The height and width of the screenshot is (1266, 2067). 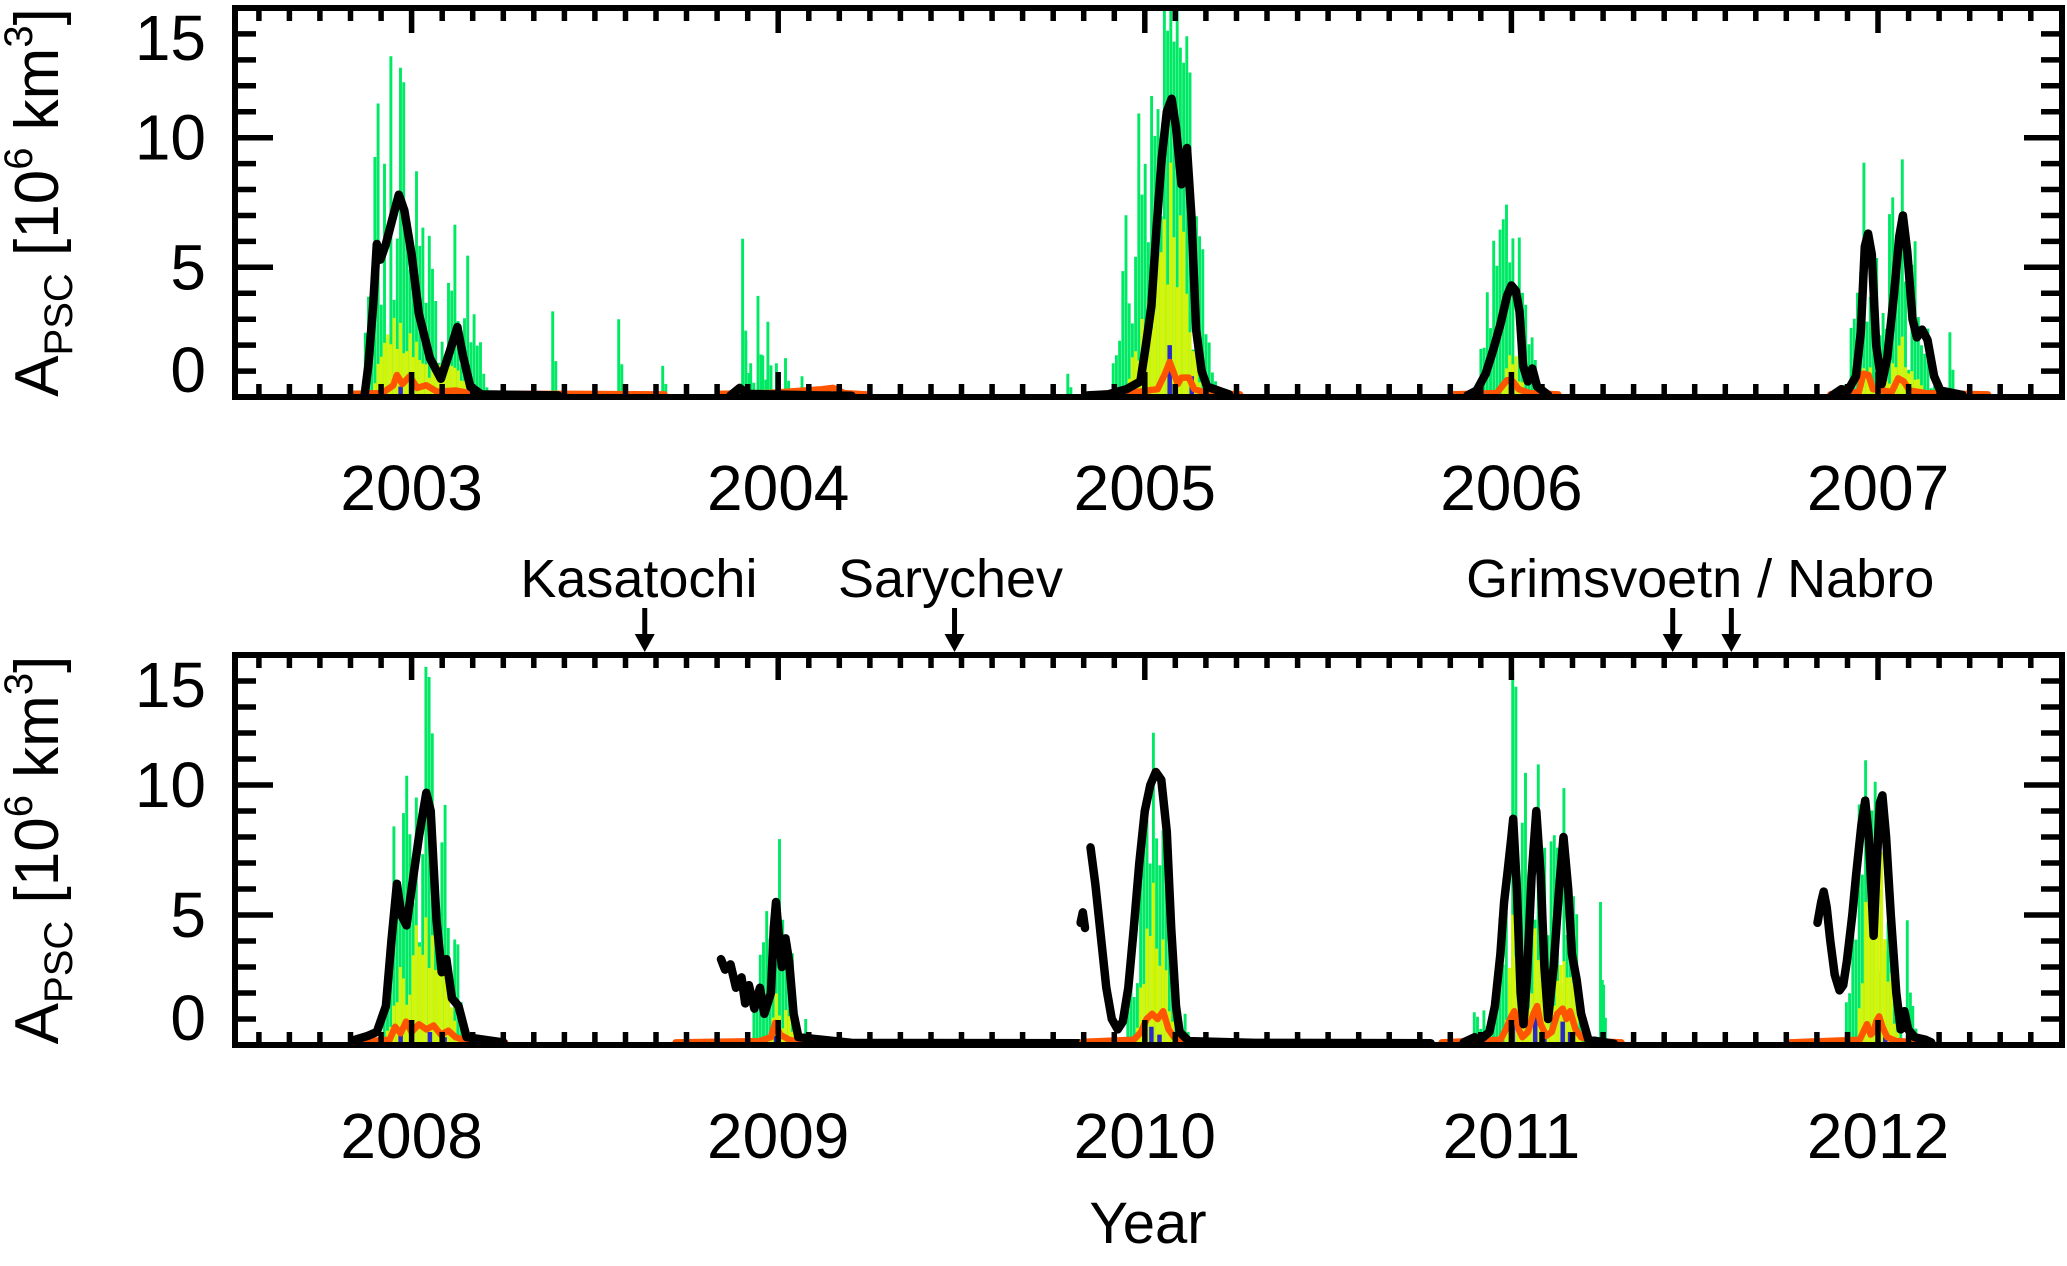 I want to click on eruption-label: Sarychev, so click(x=950, y=579).